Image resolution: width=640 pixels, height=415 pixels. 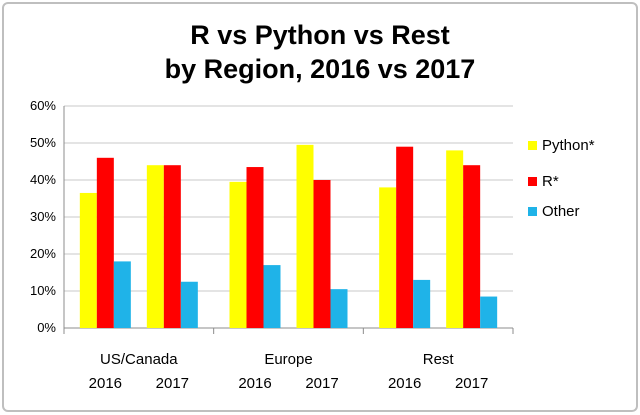 What do you see at coordinates (439, 359) in the screenshot?
I see `group-label: Rest` at bounding box center [439, 359].